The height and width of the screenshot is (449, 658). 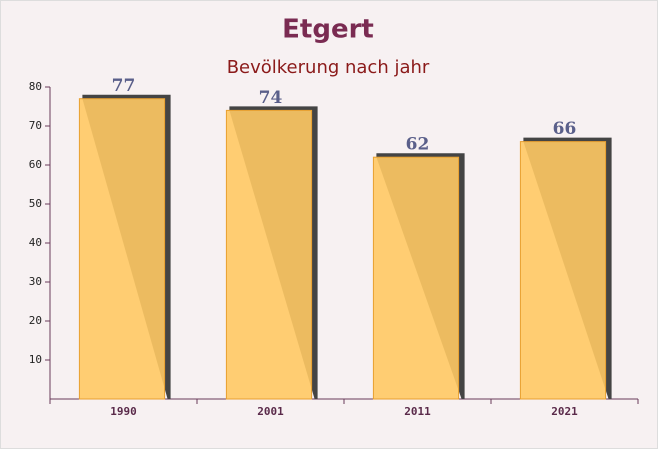 What do you see at coordinates (35, 359) in the screenshot?
I see `y-tick-label: 10` at bounding box center [35, 359].